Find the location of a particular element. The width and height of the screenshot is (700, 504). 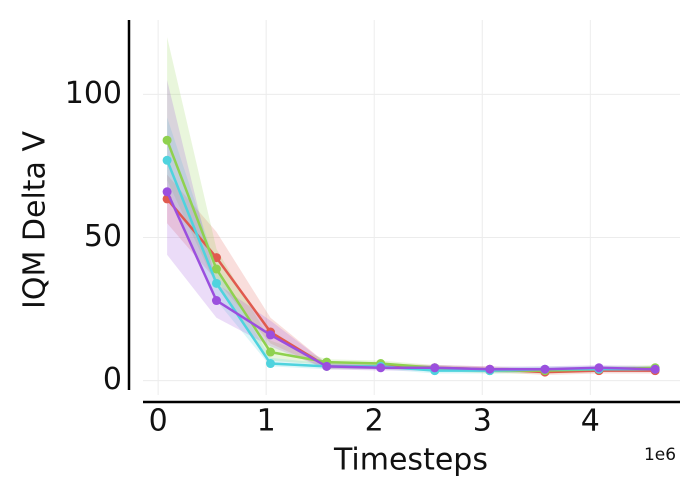

x-offset-label: 1e6 is located at coordinates (660, 455).